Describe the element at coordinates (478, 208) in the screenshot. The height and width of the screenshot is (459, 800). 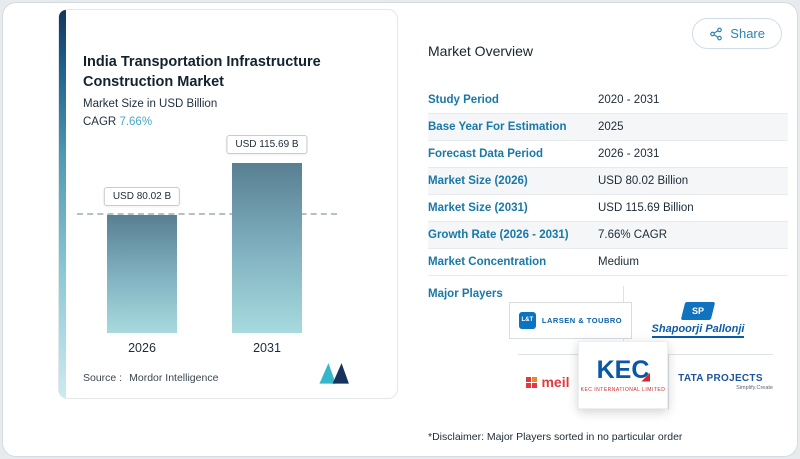
I see `row-label: Market Size (2031)` at that location.